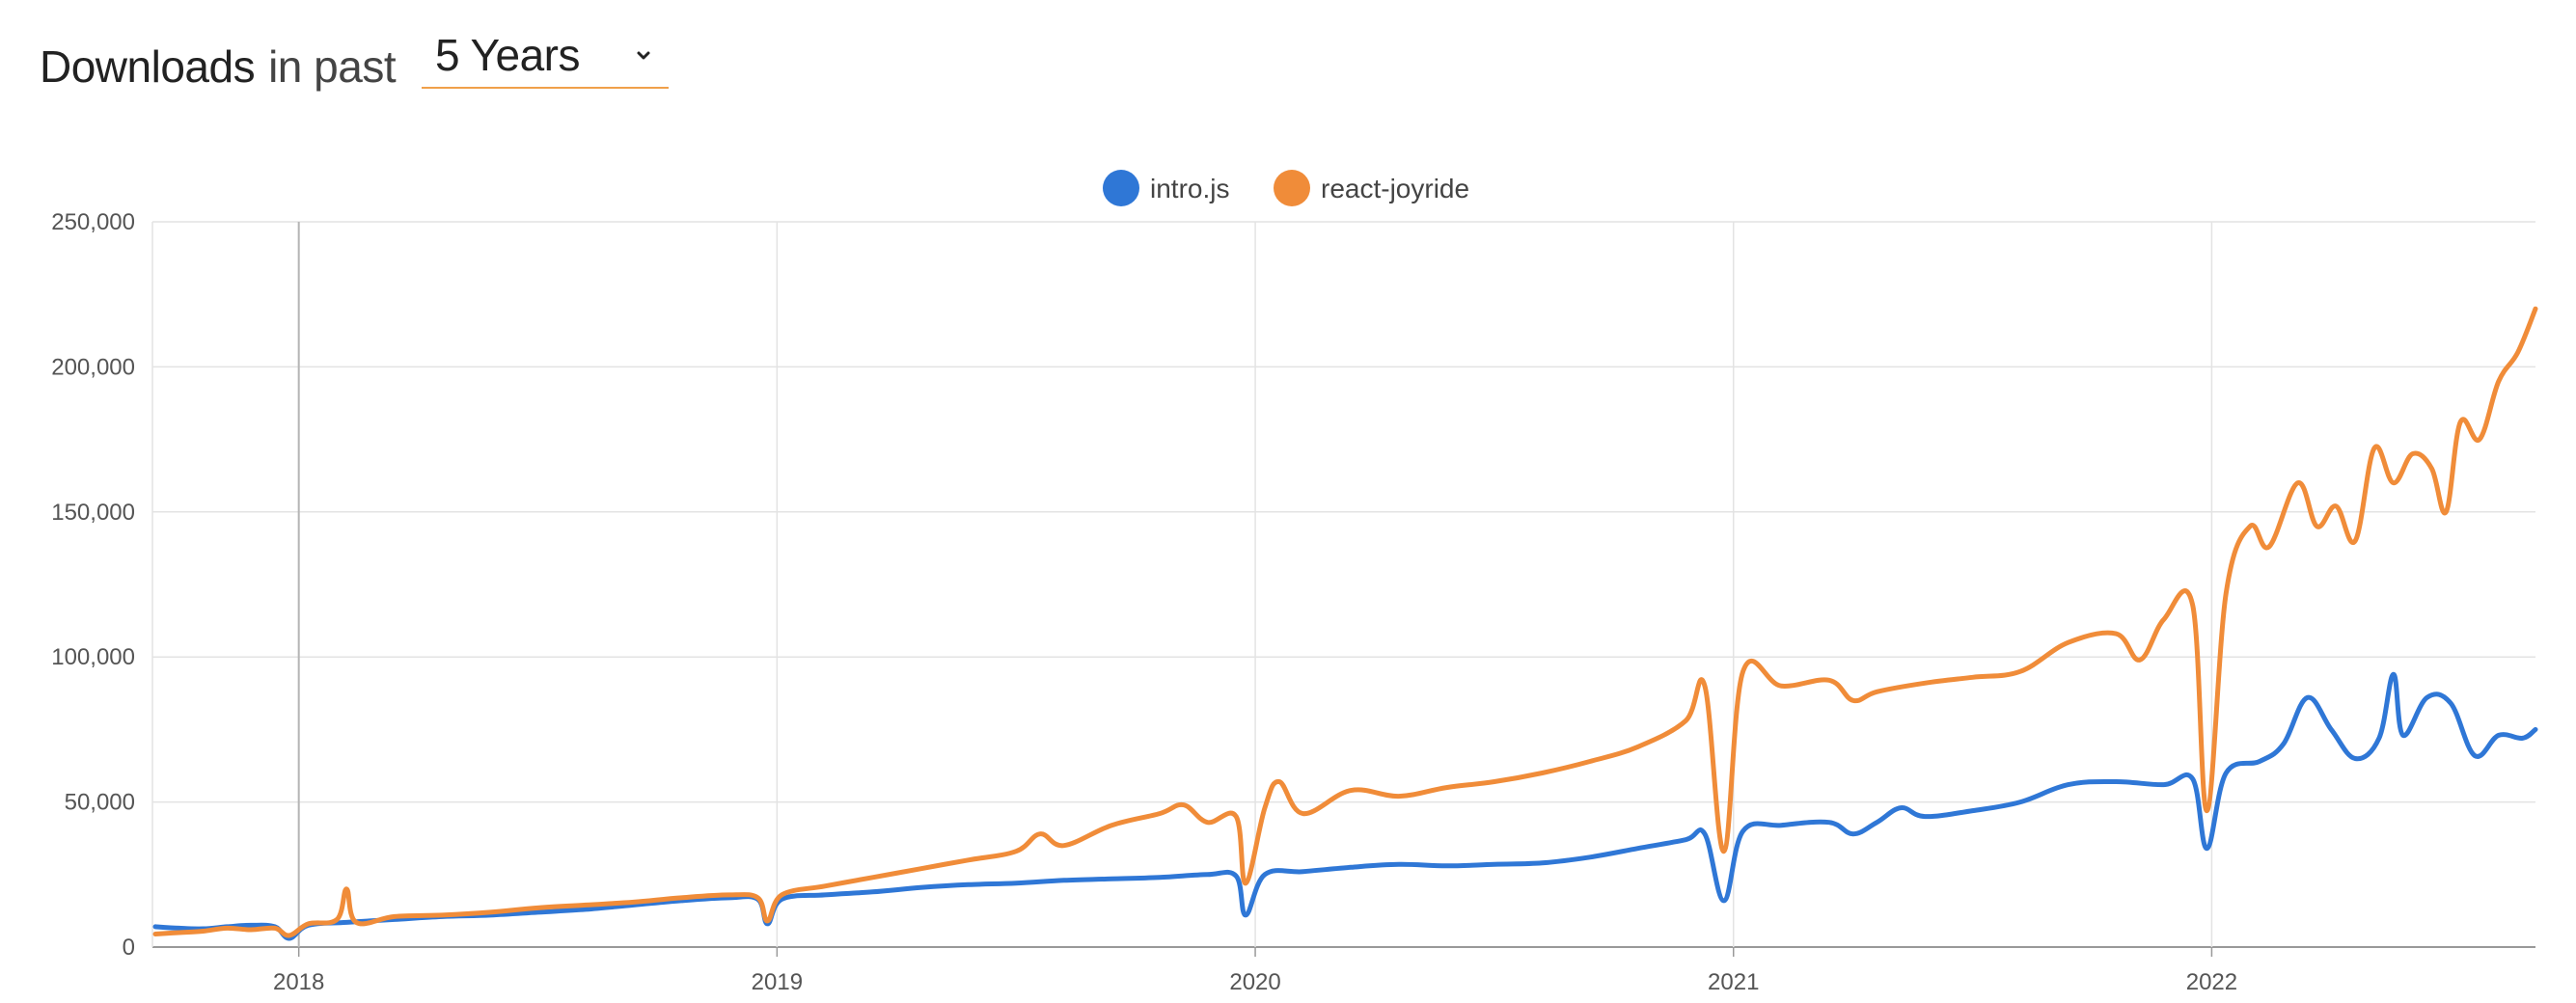  What do you see at coordinates (1395, 188) in the screenshot?
I see `legend-label: react-joyride` at bounding box center [1395, 188].